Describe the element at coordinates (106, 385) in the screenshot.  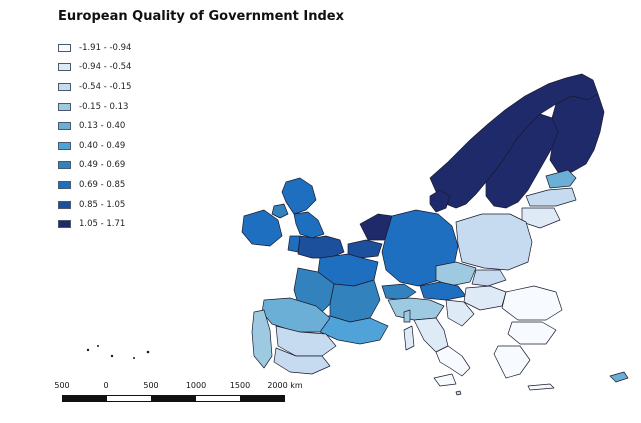
I see `scale-label: 0` at that location.